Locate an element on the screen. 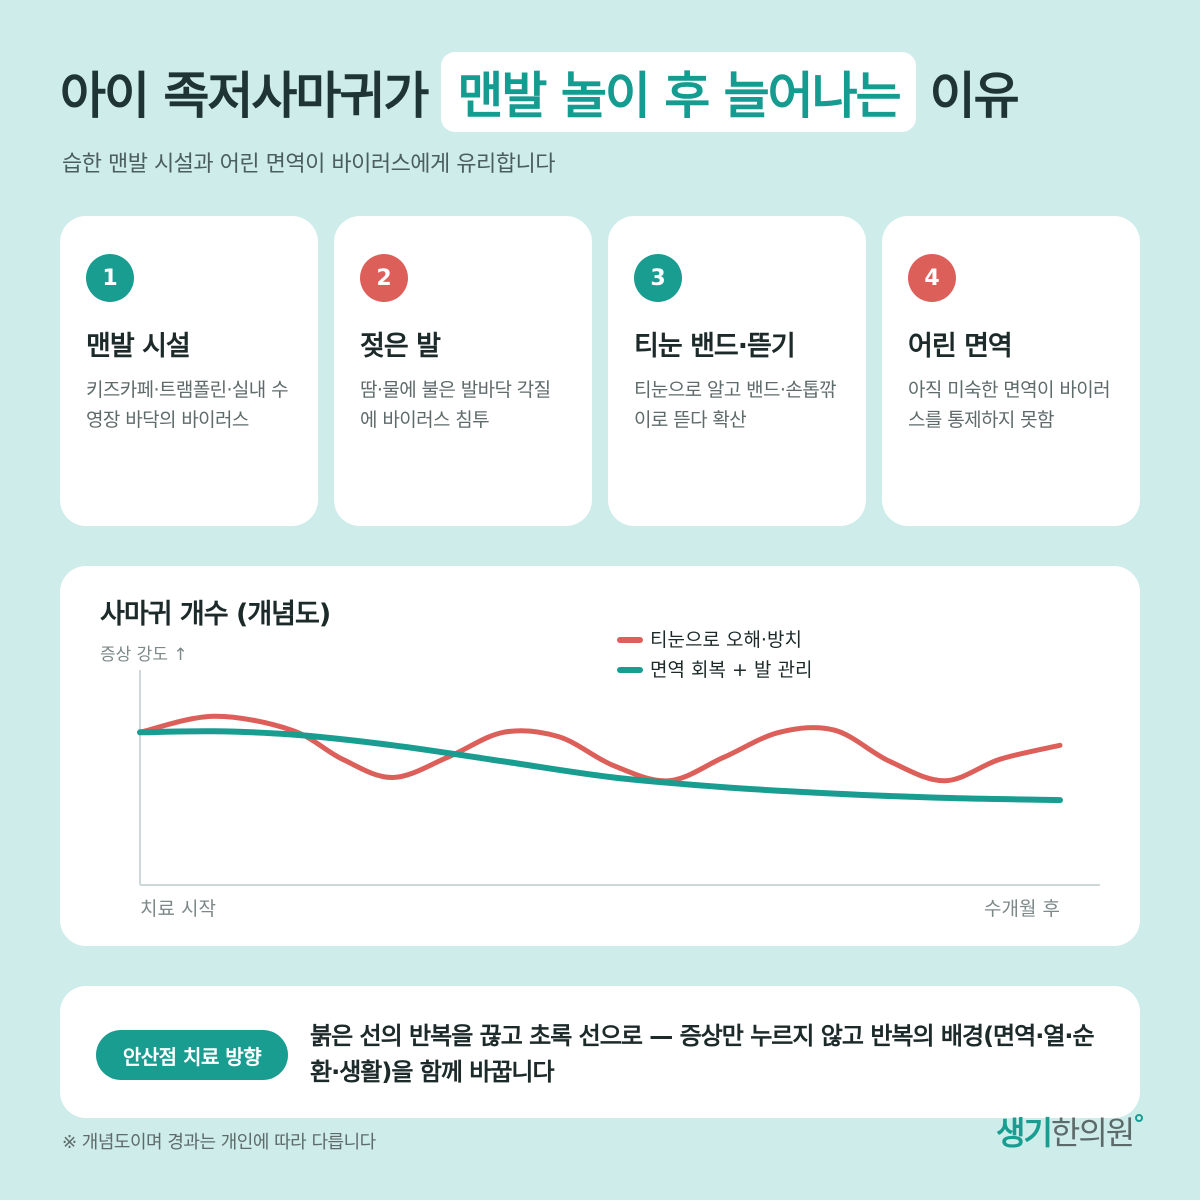  legend-label-teal: 면역 회복 + 발 관리 is located at coordinates (731, 670).